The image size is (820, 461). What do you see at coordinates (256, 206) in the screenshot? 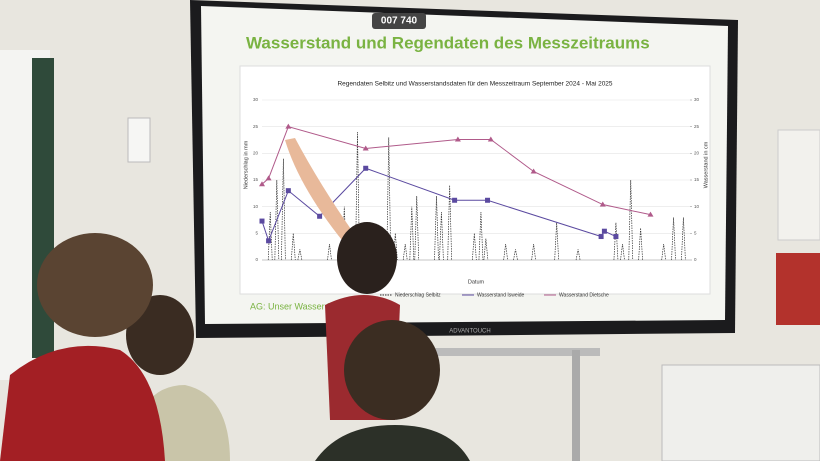
I see `y-tick-label: 10` at bounding box center [256, 206].